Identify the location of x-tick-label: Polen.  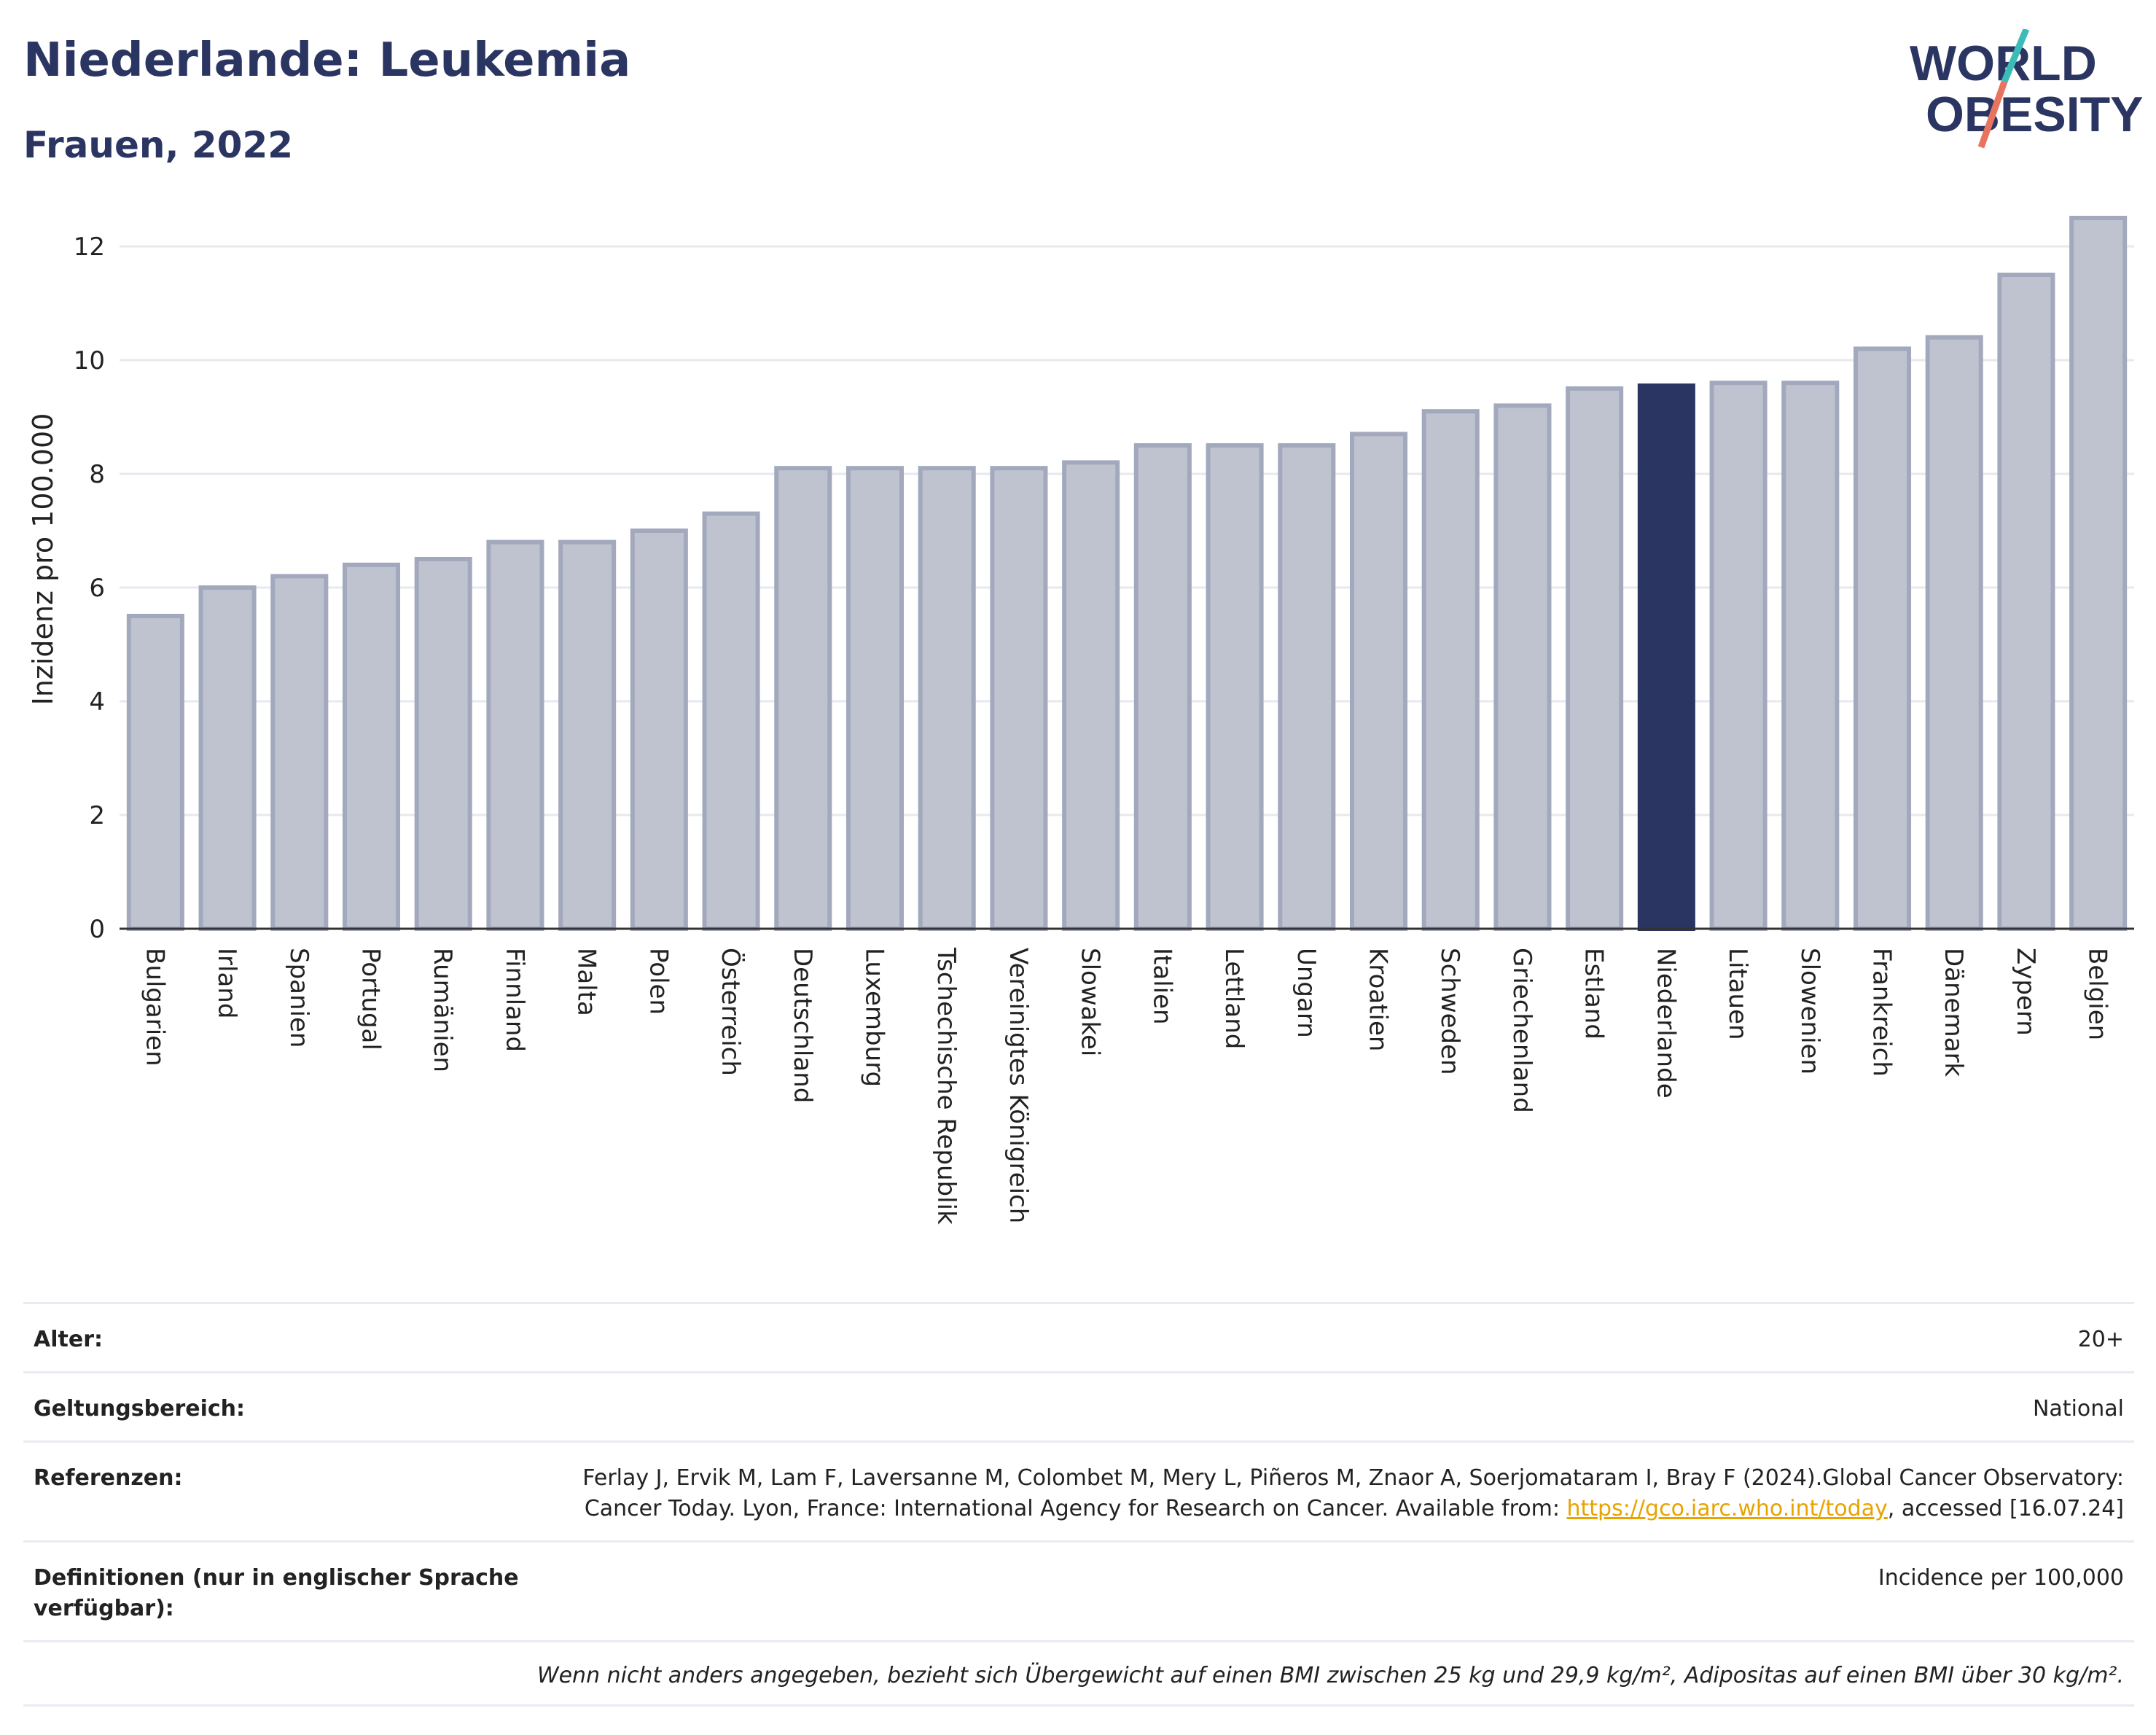
(659, 981).